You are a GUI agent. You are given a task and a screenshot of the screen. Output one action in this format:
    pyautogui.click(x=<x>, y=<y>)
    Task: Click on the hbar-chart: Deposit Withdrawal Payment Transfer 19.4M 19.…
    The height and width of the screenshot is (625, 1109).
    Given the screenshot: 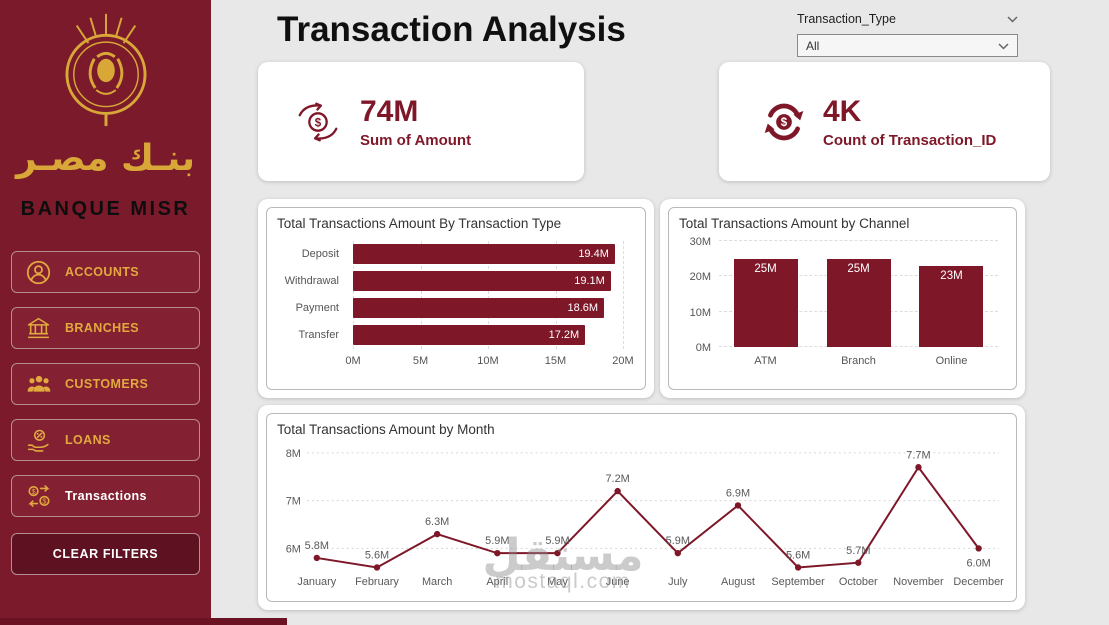 What is the action you would take?
    pyautogui.click(x=456, y=308)
    